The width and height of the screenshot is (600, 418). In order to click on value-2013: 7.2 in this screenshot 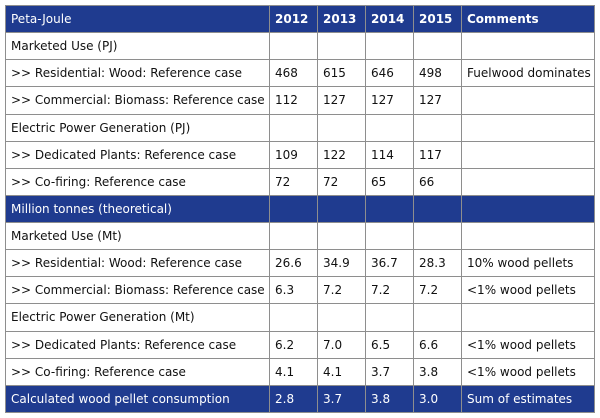, I will do `click(341, 290)`.